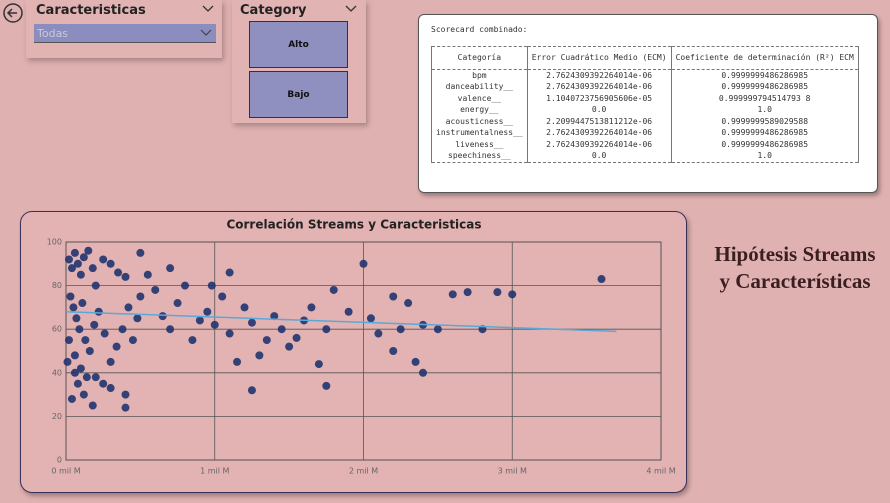 This screenshot has height=503, width=890. I want to click on trend-line, so click(341, 322).